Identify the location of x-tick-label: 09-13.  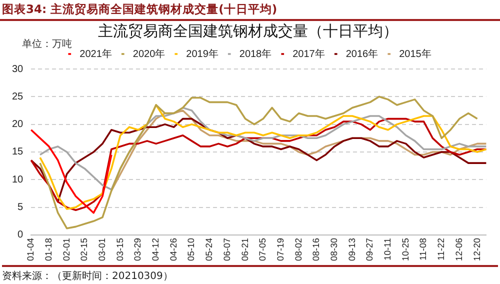
(351, 250).